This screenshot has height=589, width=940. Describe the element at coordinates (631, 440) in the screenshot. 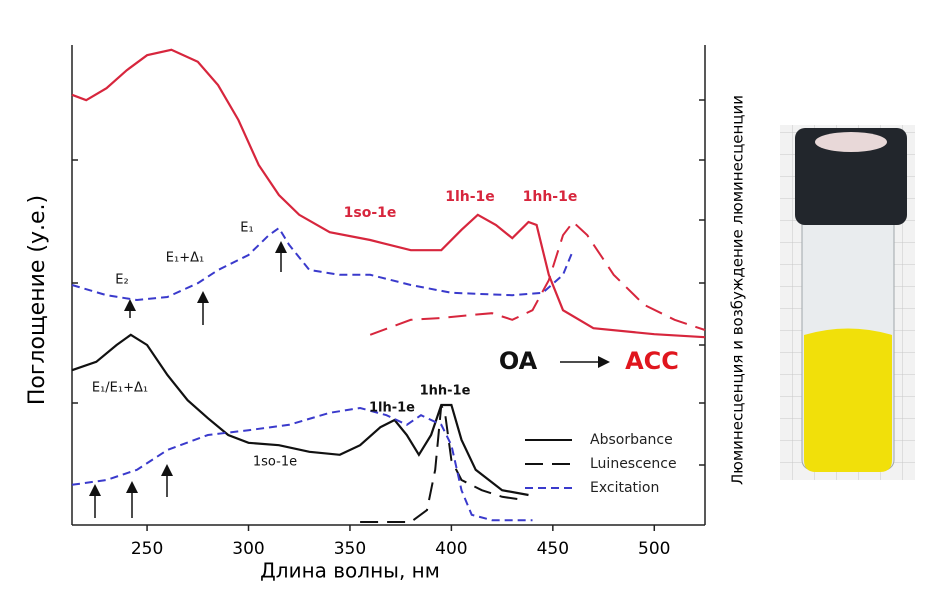

I see `legend-label: Absorbance` at that location.